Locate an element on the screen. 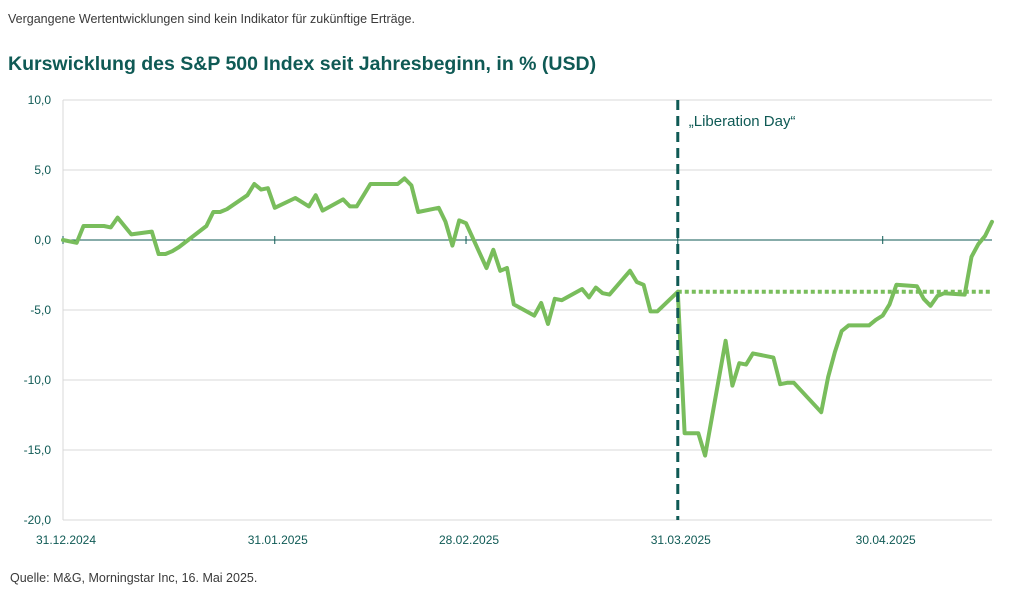 This screenshot has height=591, width=1024. annotation-label: „Liberation Day“ is located at coordinates (742, 121).